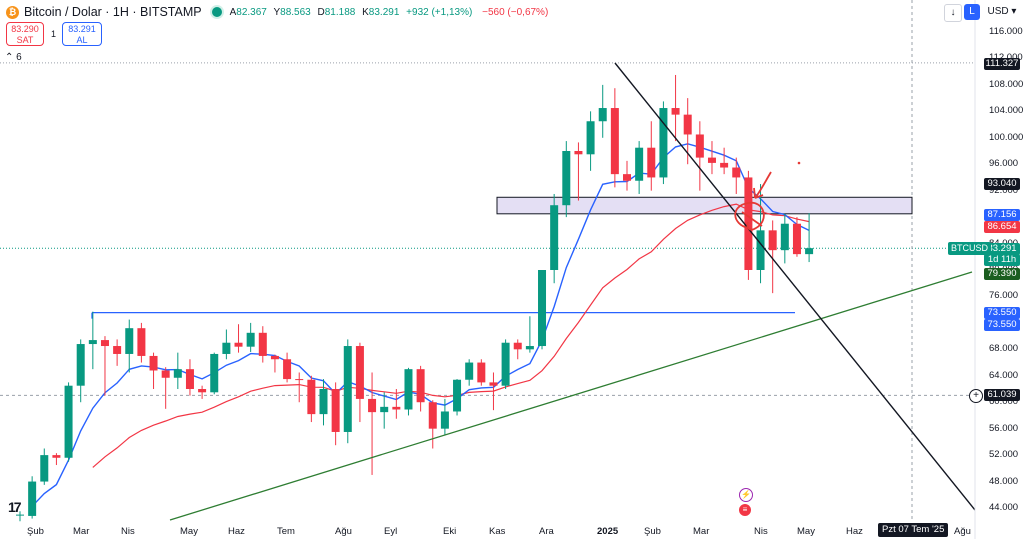 The width and height of the screenshot is (1024, 539). Describe the element at coordinates (976, 396) in the screenshot. I see `plus-icon: +` at that location.